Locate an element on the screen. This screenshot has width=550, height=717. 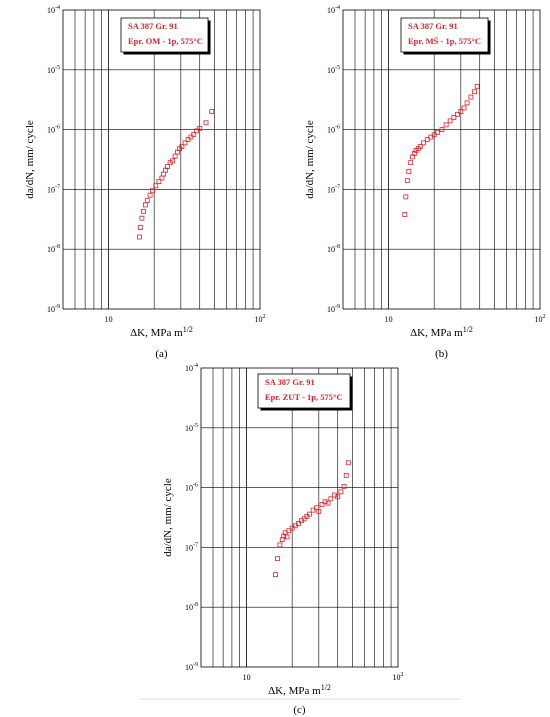
panel-label: (c) is located at coordinates (299, 710).